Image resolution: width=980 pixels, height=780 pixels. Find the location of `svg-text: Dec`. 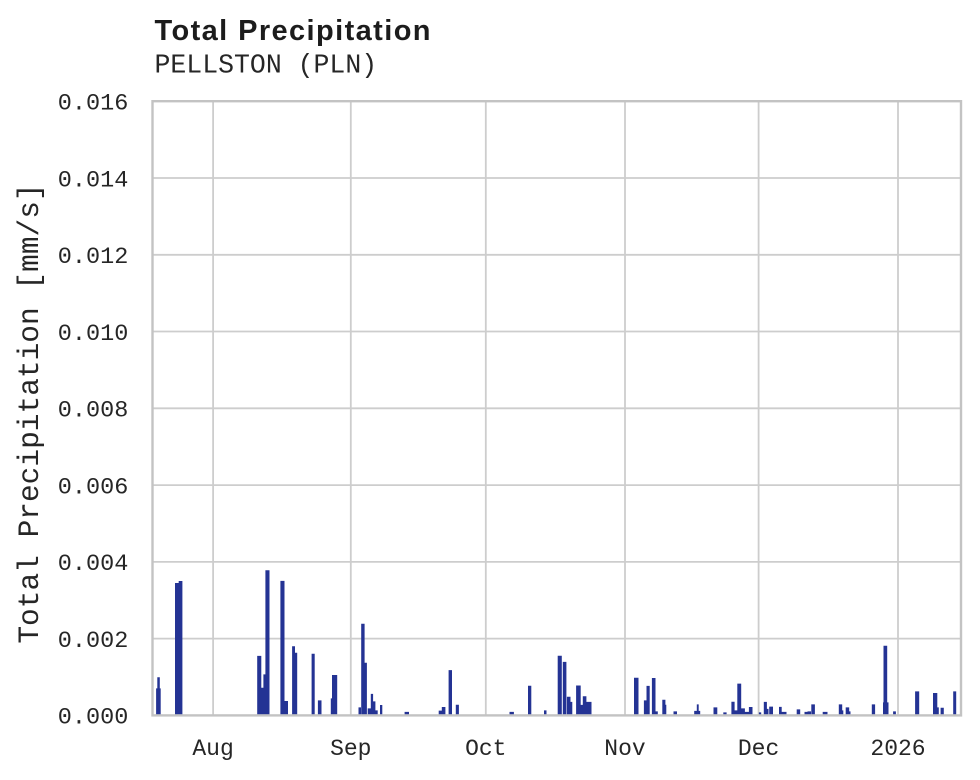

svg-text: Dec is located at coordinates (758, 749).